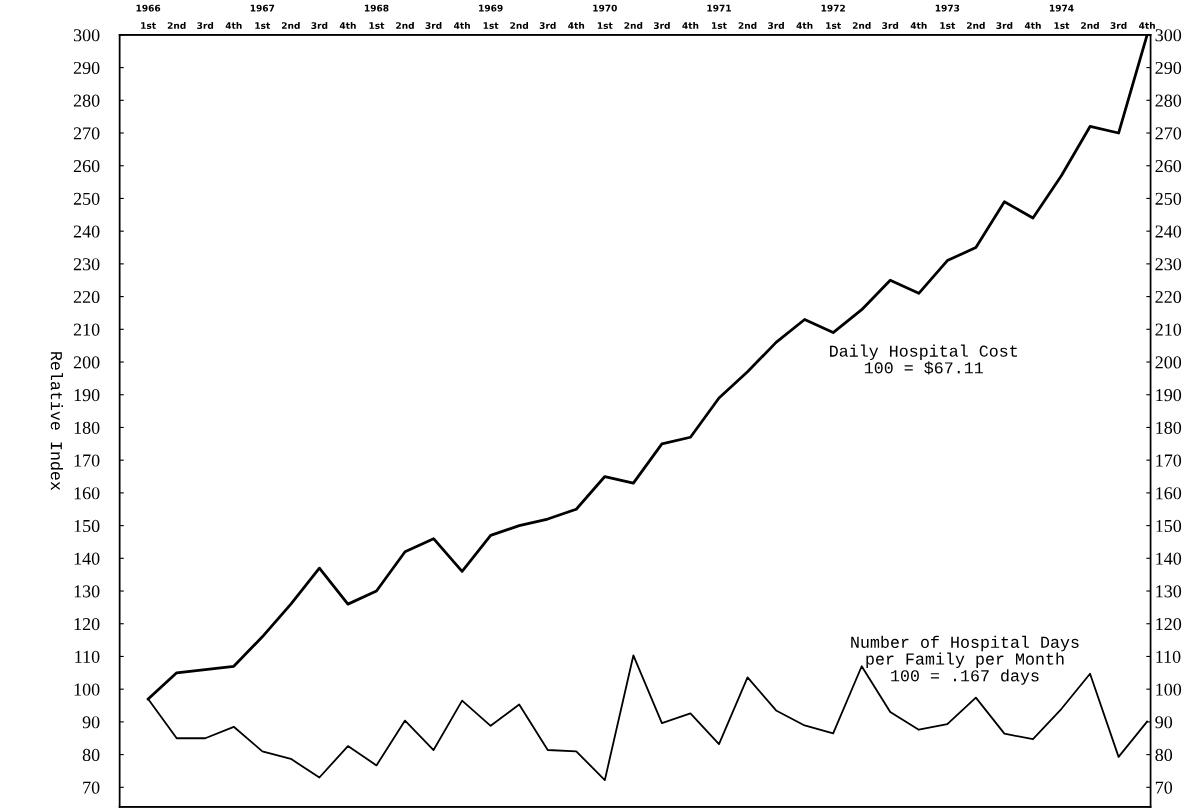 The height and width of the screenshot is (811, 1196). What do you see at coordinates (1169, 395) in the screenshot?
I see `y2-tick-label: 190` at bounding box center [1169, 395].